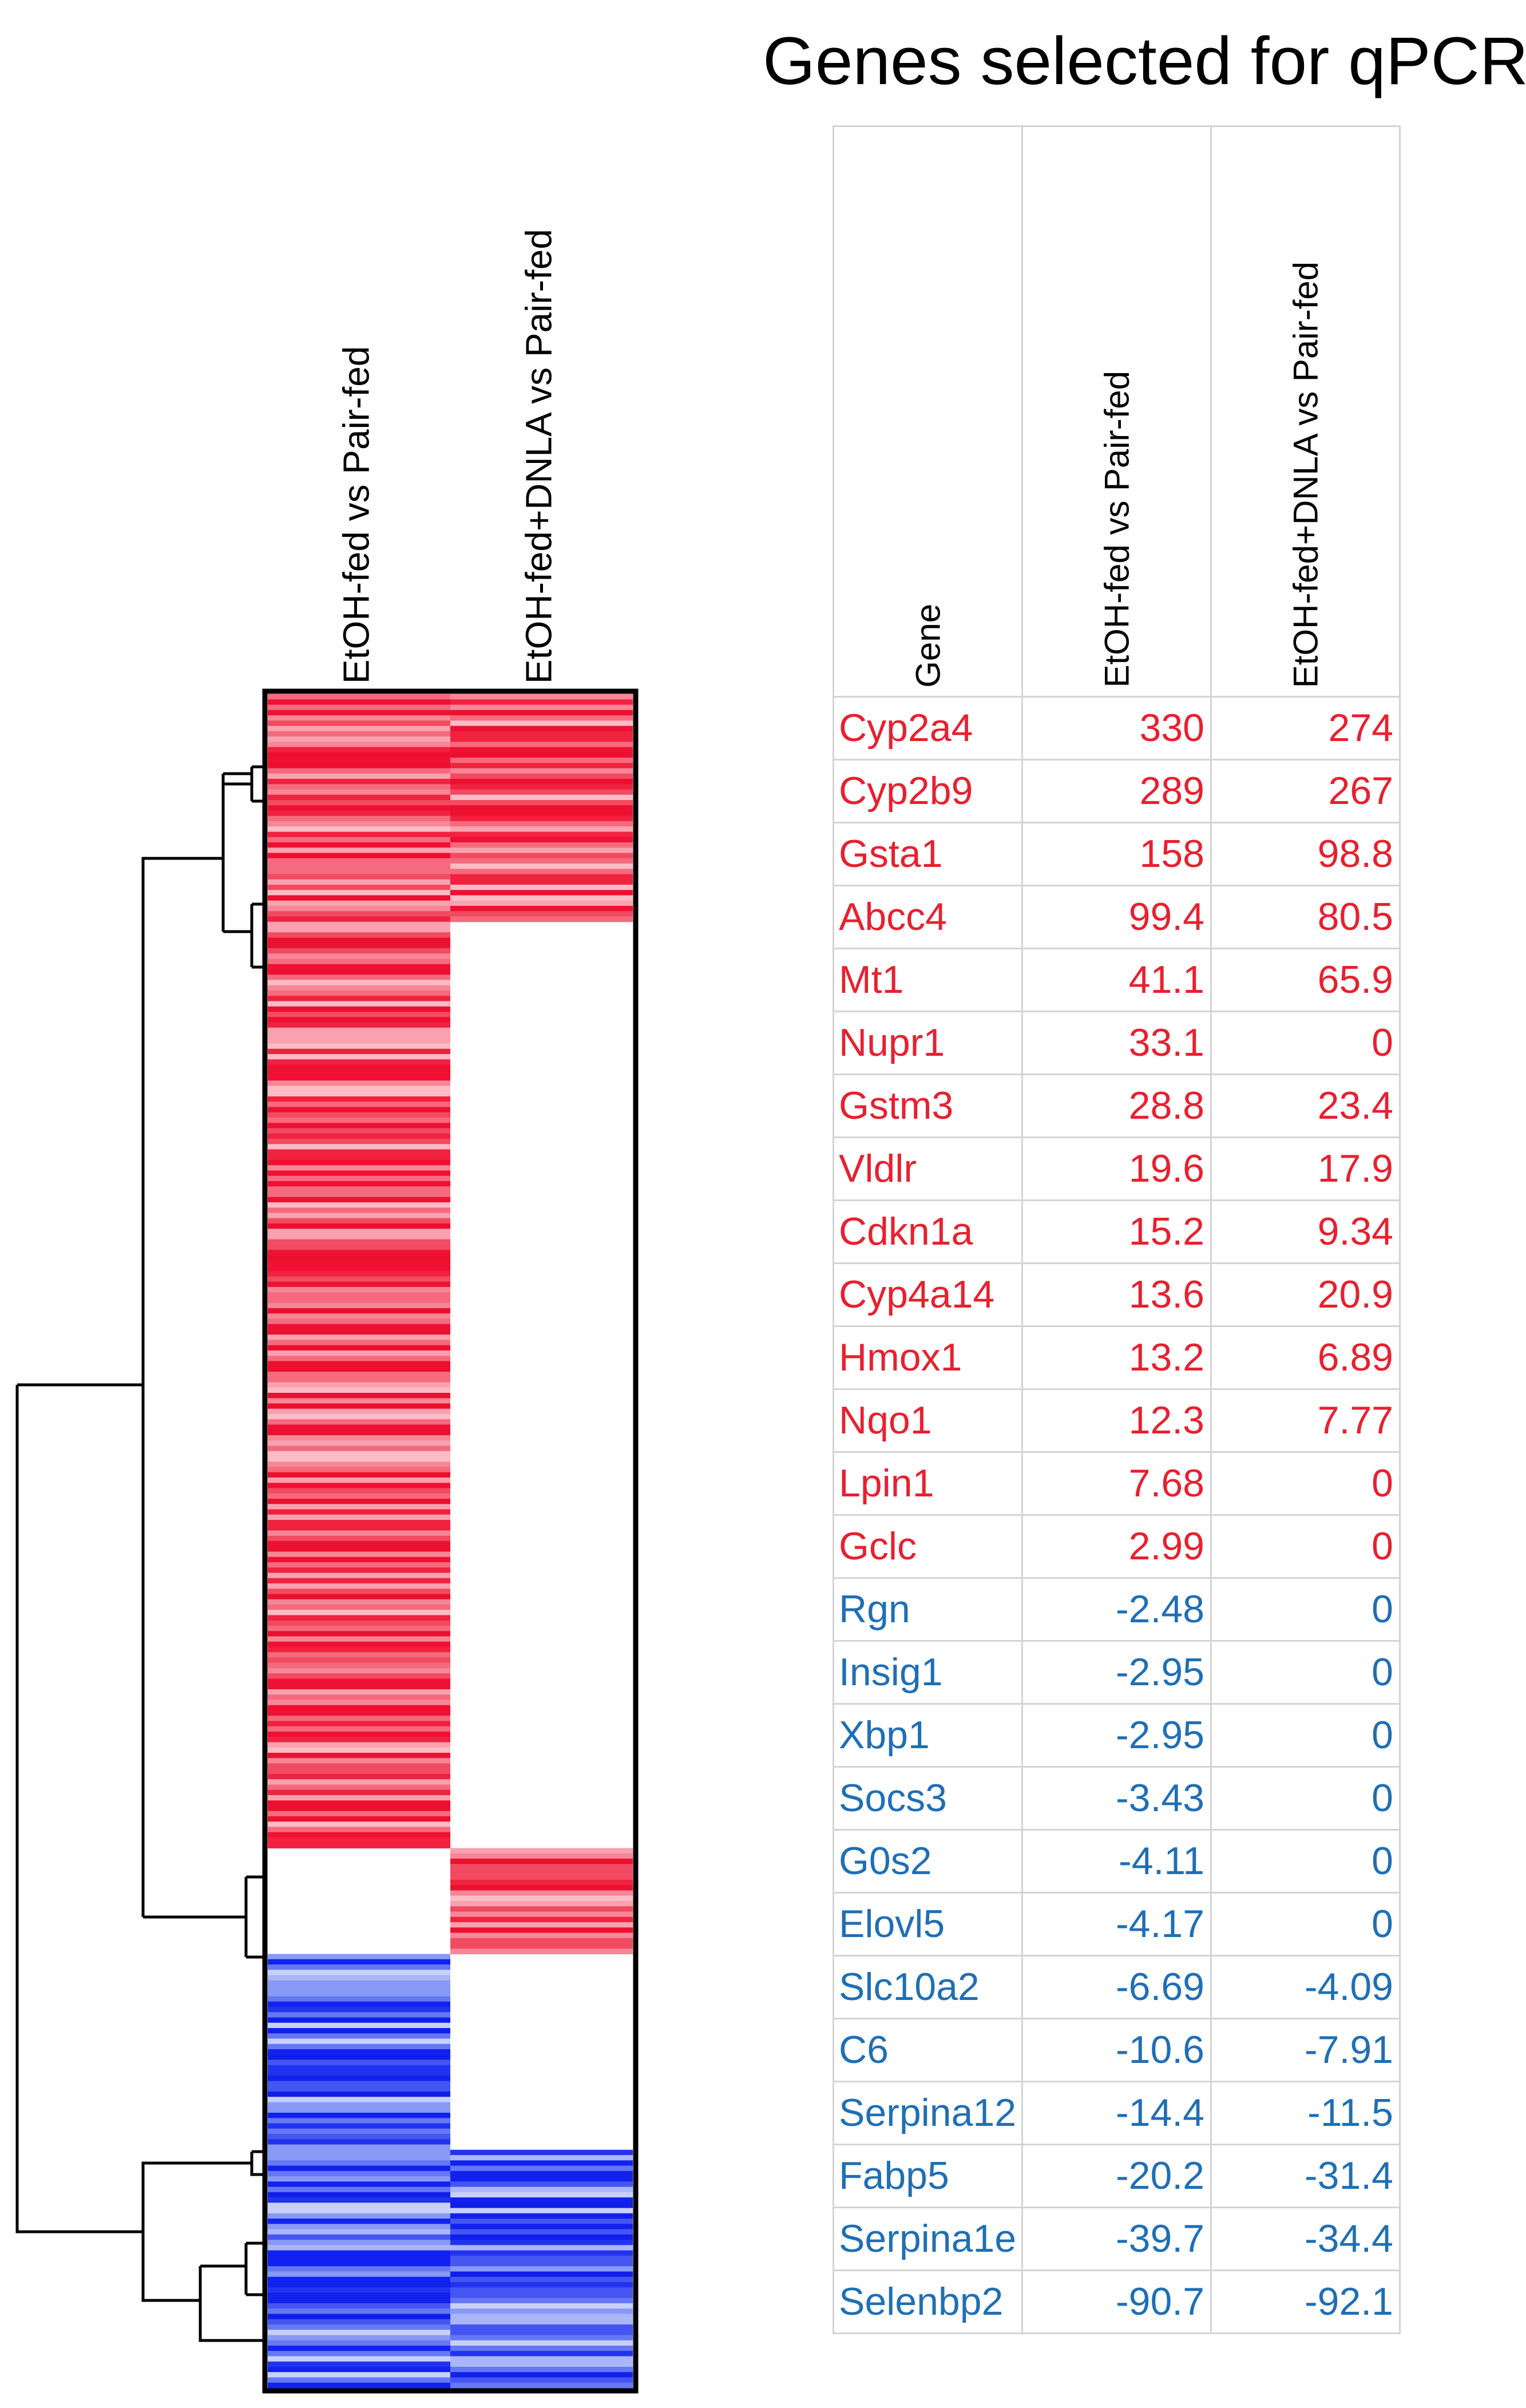 The image size is (1526, 2408). I want to click on etoh-fold-cell: 289, so click(1116, 791).